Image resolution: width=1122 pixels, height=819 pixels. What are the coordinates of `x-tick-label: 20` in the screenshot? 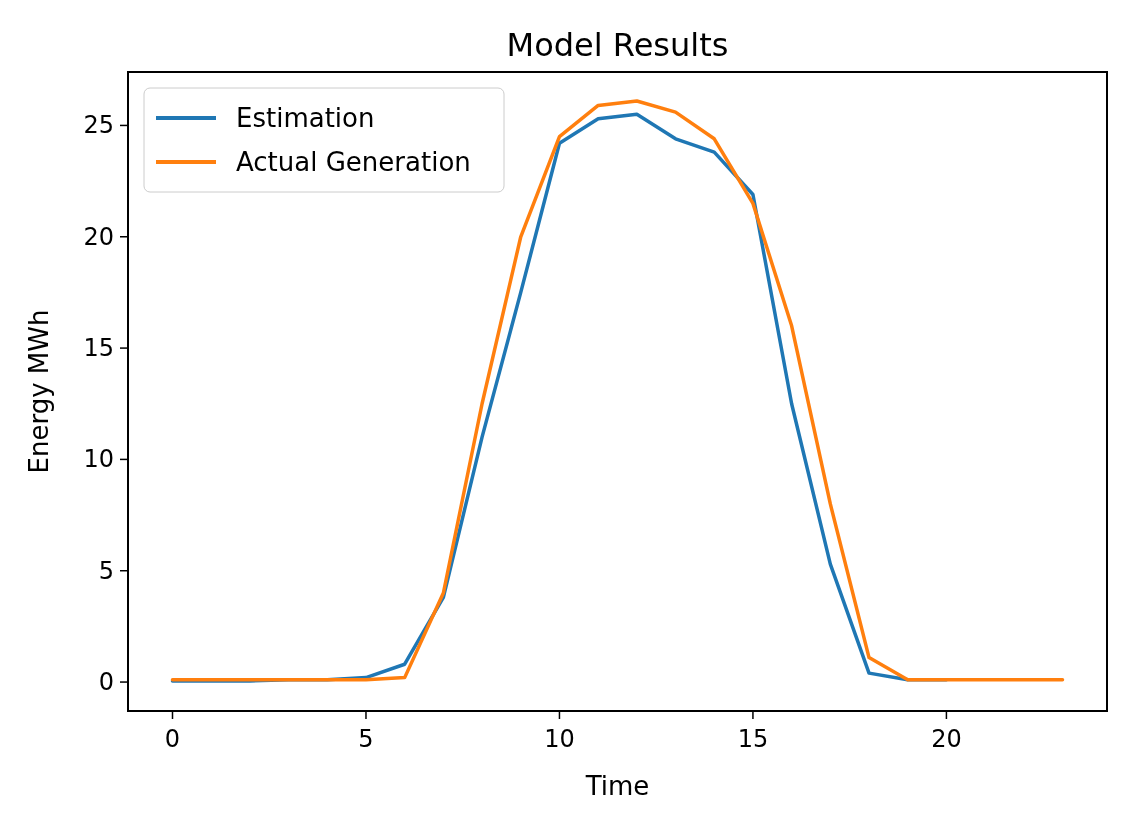 It's located at (946, 739).